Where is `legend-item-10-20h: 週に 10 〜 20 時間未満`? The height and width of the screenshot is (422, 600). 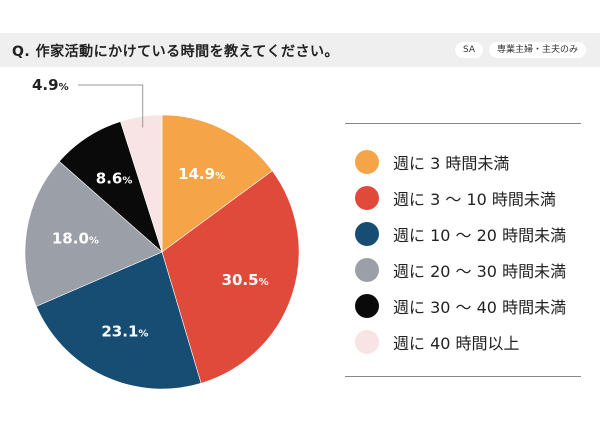
legend-item-10-20h: 週に 10 〜 20 時間未満 is located at coordinates (463, 234).